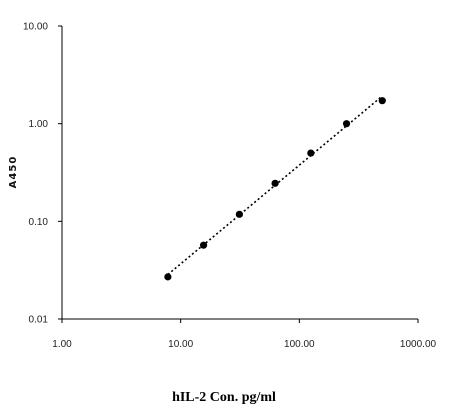 The height and width of the screenshot is (415, 450). I want to click on y-tick-label: 1.00, so click(39, 124).